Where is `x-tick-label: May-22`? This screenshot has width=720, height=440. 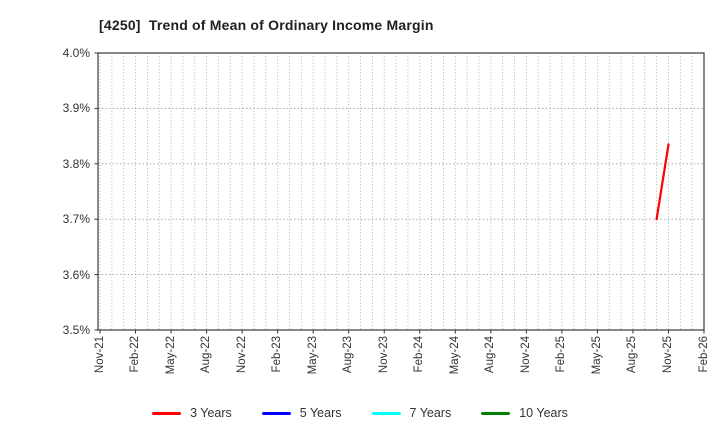
x-tick-label: May-22 is located at coordinates (170, 355).